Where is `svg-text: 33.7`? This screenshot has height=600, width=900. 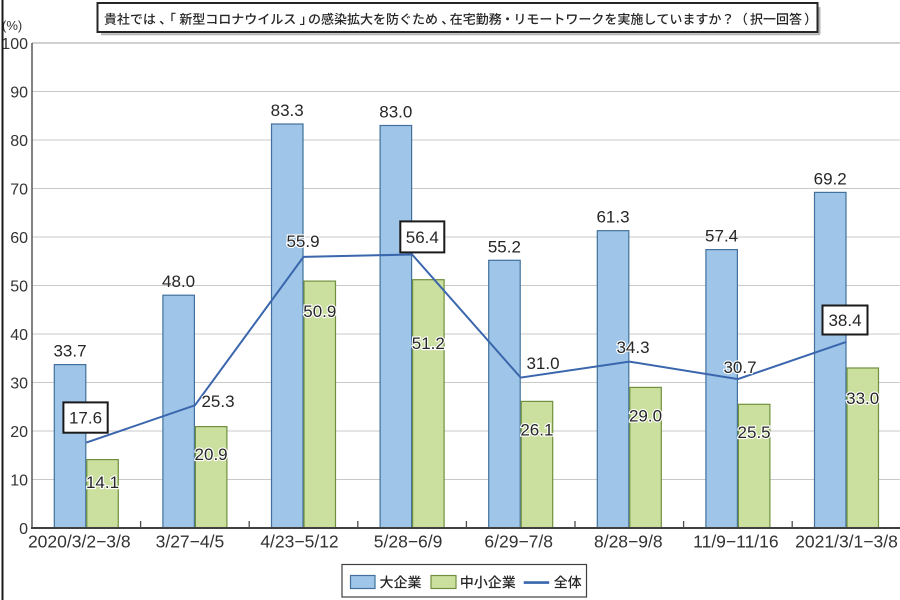
svg-text: 33.7 is located at coordinates (69, 351).